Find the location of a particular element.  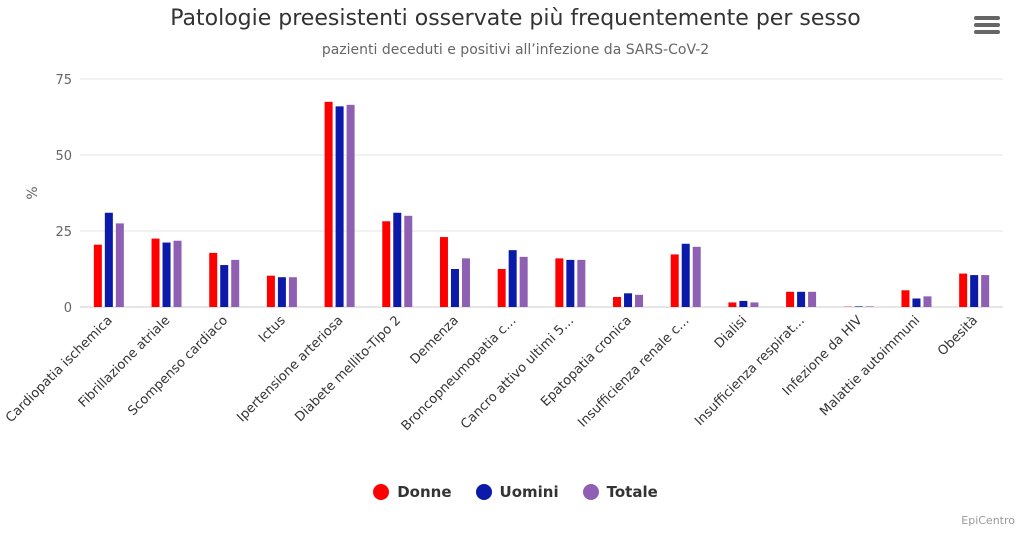

legend-label: Donne is located at coordinates (424, 492).